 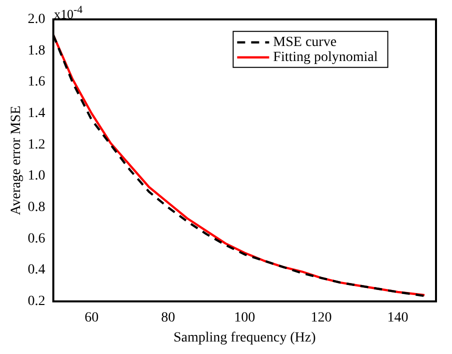 What do you see at coordinates (37, 144) in the screenshot?
I see `y-tick-label: 1.2` at bounding box center [37, 144].